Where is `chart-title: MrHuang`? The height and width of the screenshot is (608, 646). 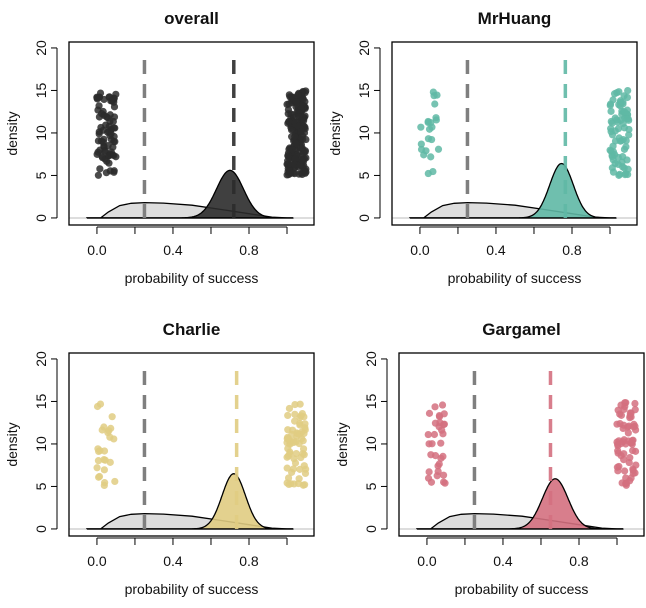 chart-title: MrHuang is located at coordinates (515, 18).